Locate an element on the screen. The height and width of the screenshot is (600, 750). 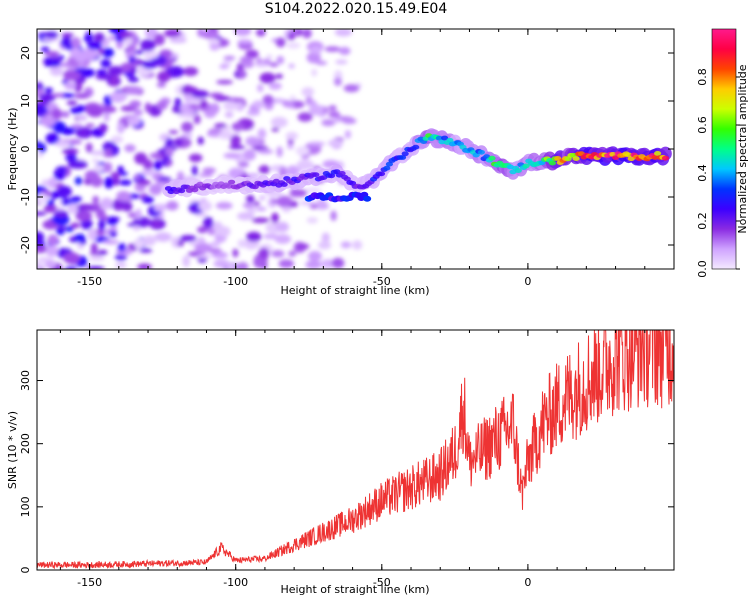
y-tick-label: 0 is located at coordinates (25, 149).